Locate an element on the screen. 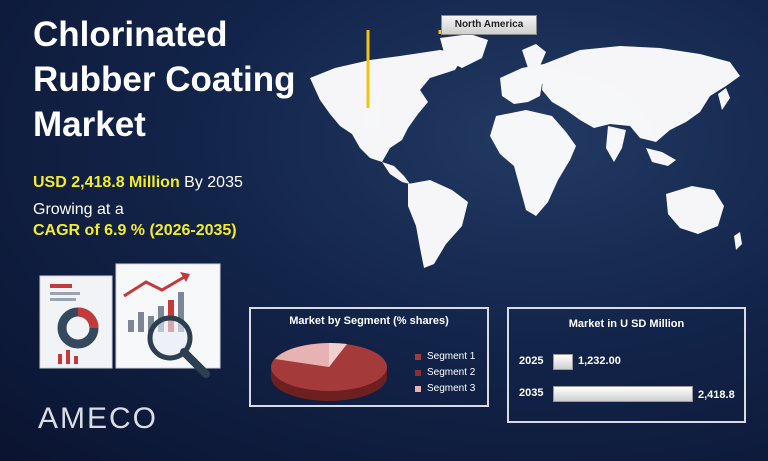  legend-item-segment-3: Segment 3 is located at coordinates (445, 388).